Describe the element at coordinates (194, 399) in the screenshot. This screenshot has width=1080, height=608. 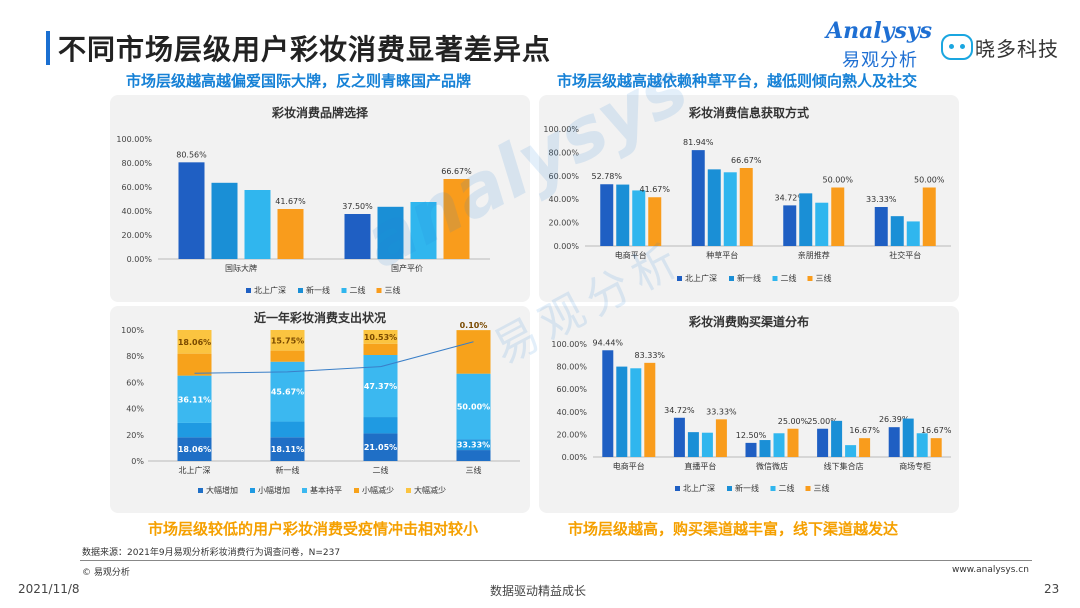
I see `segment-label: 36.11%` at that location.